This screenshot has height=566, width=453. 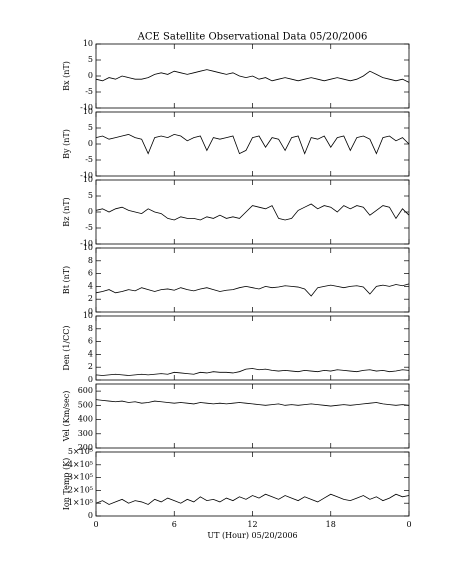 I want to click on y-tick-label: 500, so click(x=85, y=404).